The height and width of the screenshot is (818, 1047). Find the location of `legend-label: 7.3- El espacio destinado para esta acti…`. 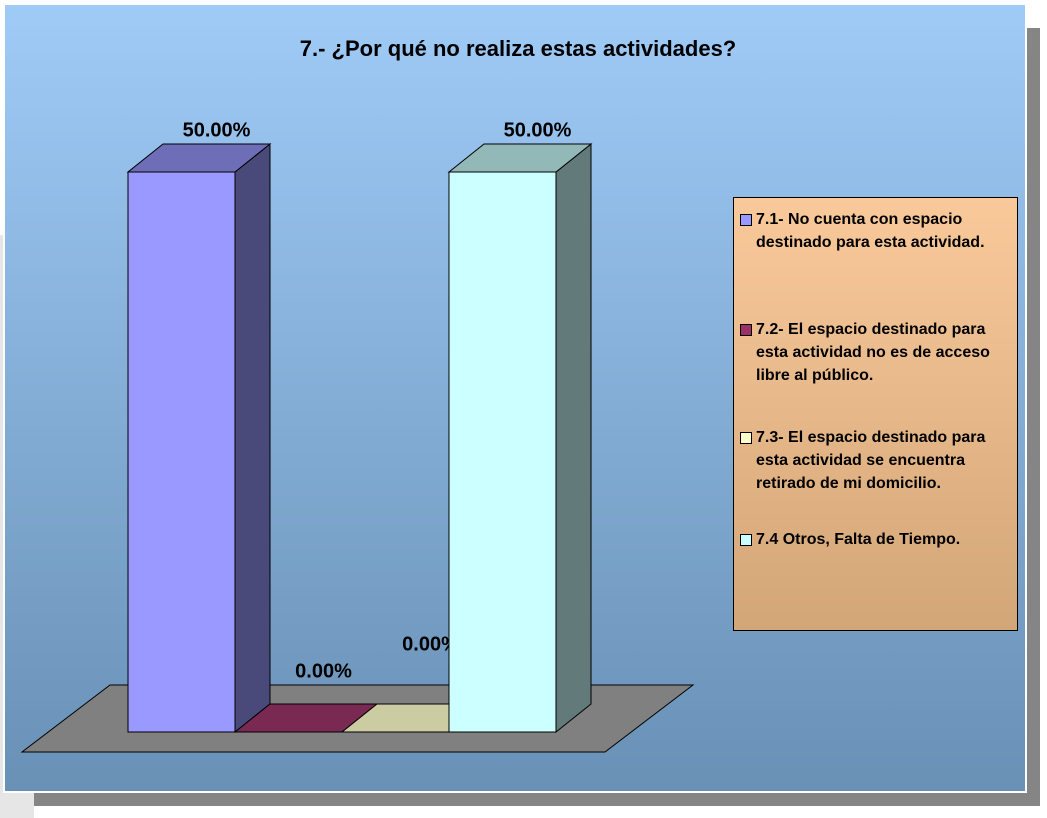

legend-label: 7.3- El espacio destinado para esta acti… is located at coordinates (871, 460).